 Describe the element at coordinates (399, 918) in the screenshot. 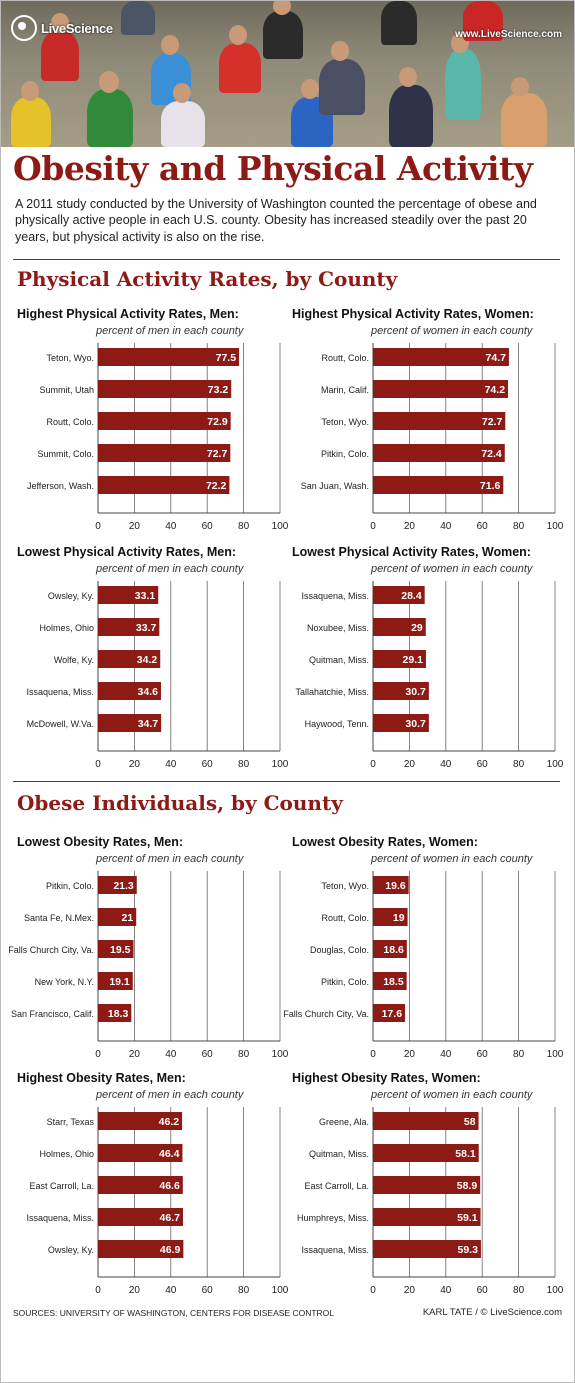

I see `value-label: 19` at that location.